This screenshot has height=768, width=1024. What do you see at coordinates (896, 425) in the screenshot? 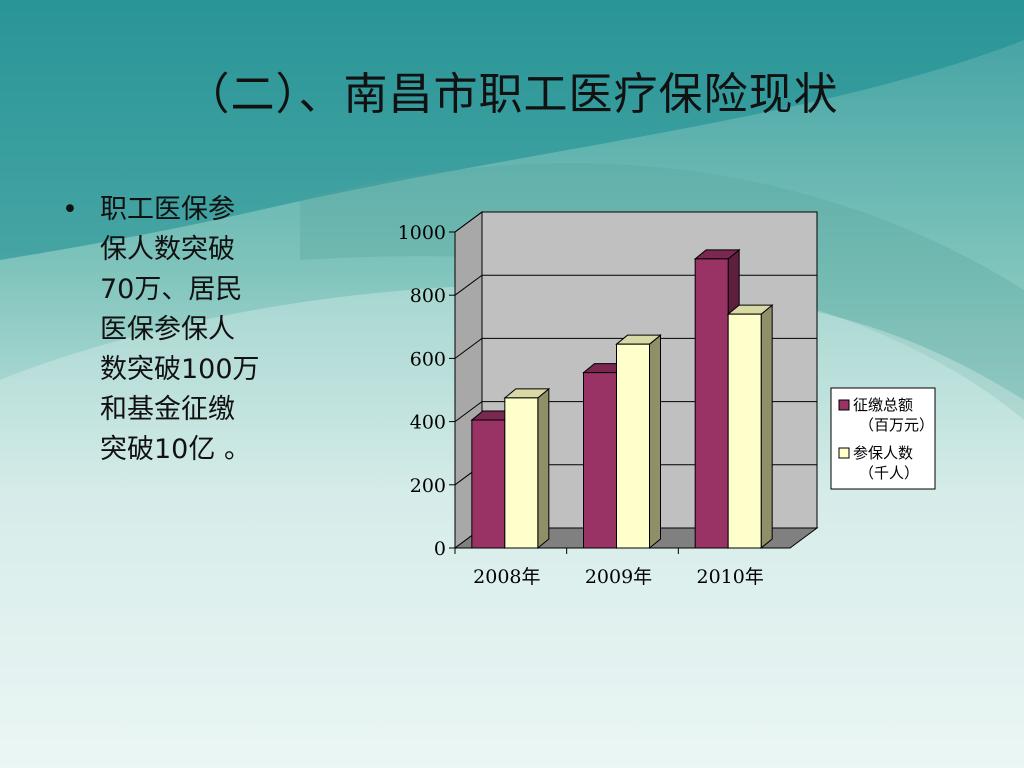
I see `legend-label: （百万元）` at bounding box center [896, 425].